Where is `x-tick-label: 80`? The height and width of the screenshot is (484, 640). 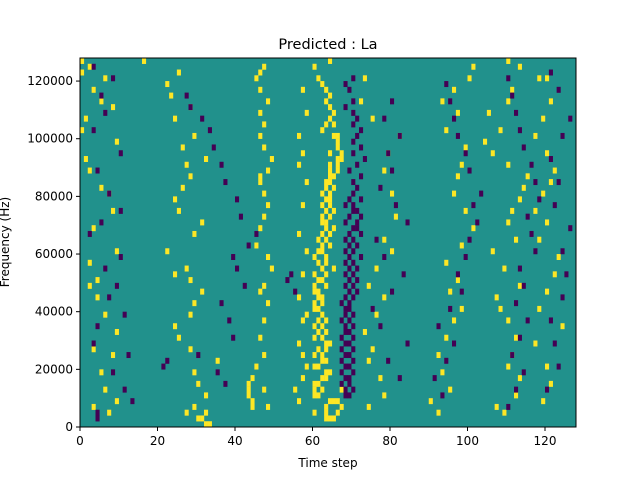 x-tick-label: 80 is located at coordinates (389, 441).